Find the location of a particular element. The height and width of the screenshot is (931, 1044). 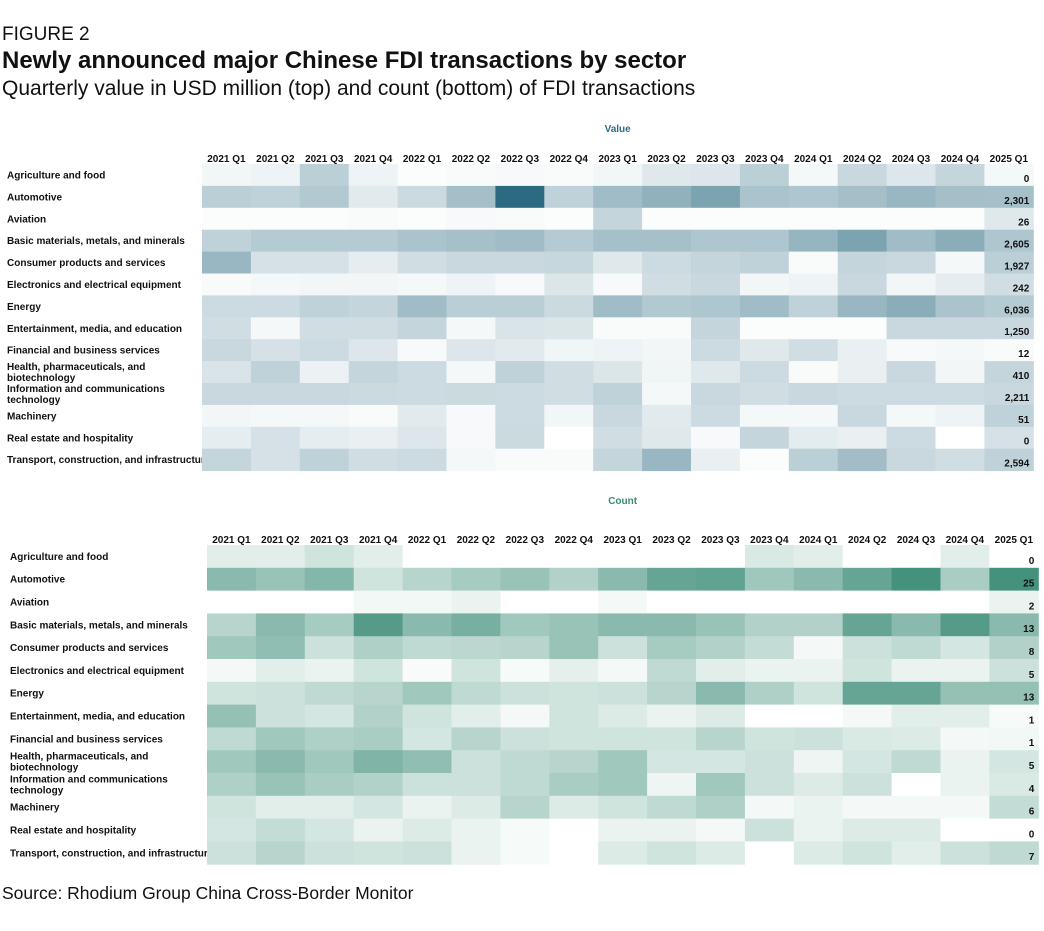

value-label: 410 is located at coordinates (1021, 376).